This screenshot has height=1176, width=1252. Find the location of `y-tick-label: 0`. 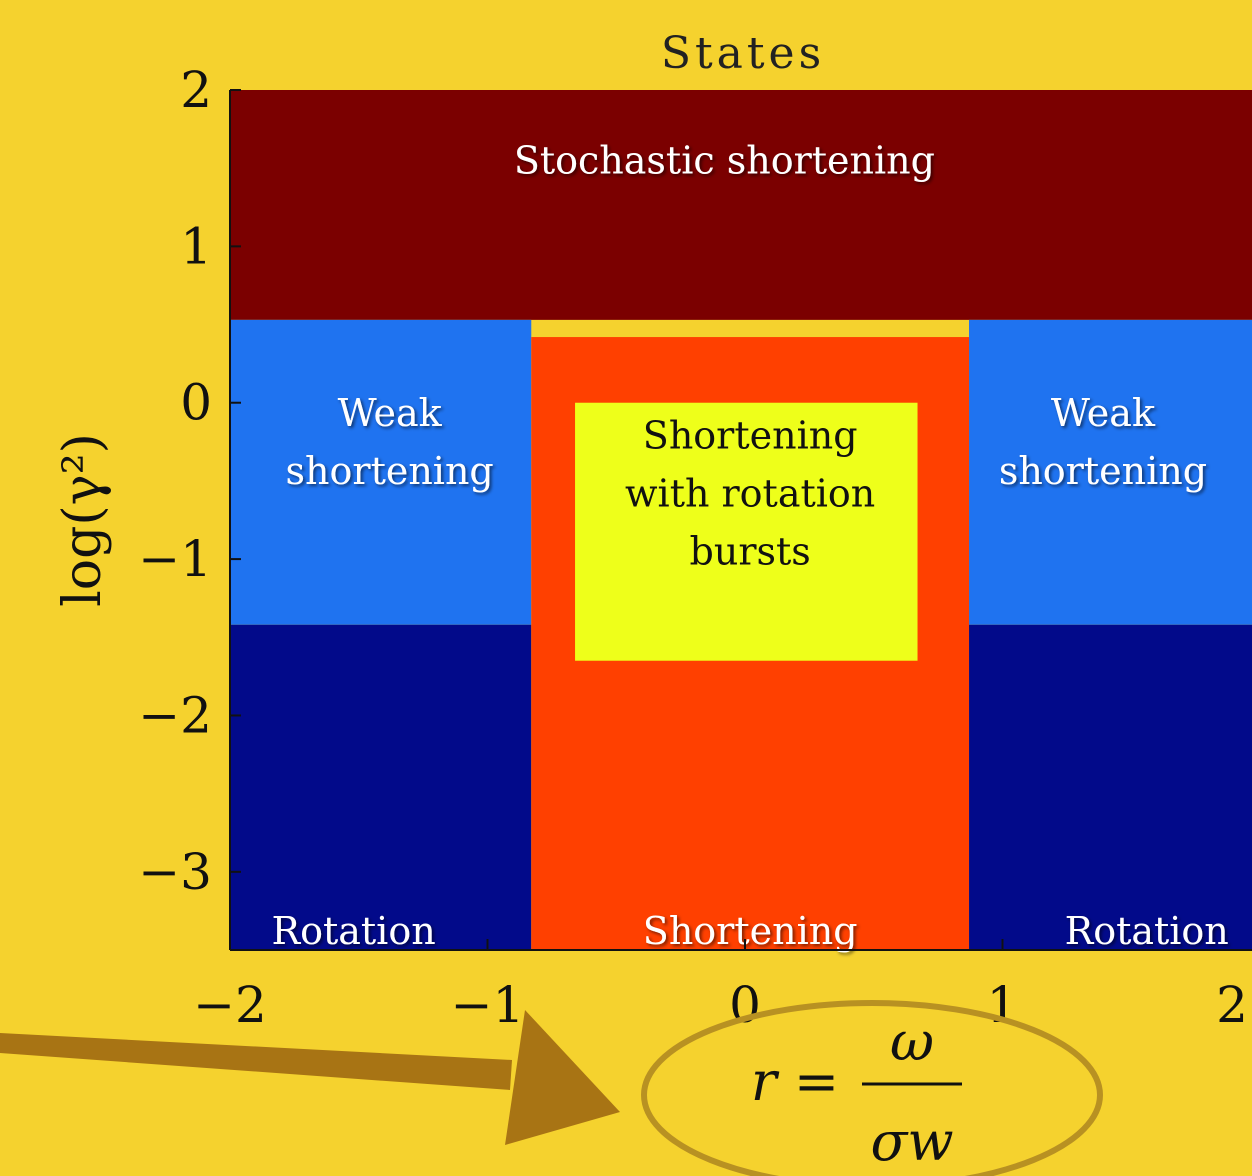

y-tick-label: 0 is located at coordinates (196, 403).